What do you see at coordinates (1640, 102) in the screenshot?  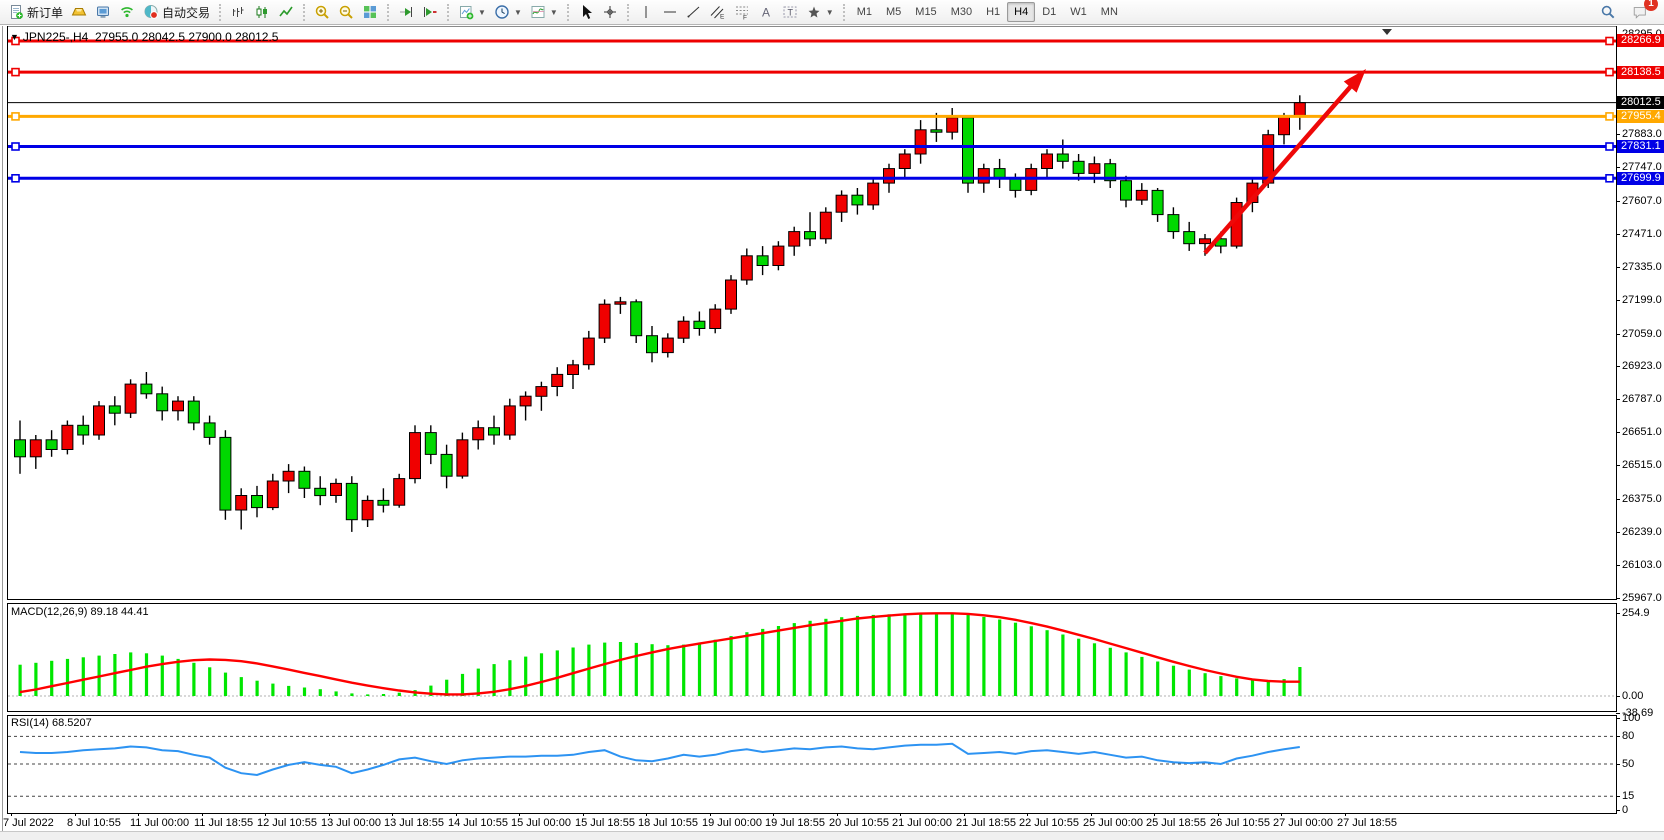 I see `price-level-label: 28012.5` at bounding box center [1640, 102].